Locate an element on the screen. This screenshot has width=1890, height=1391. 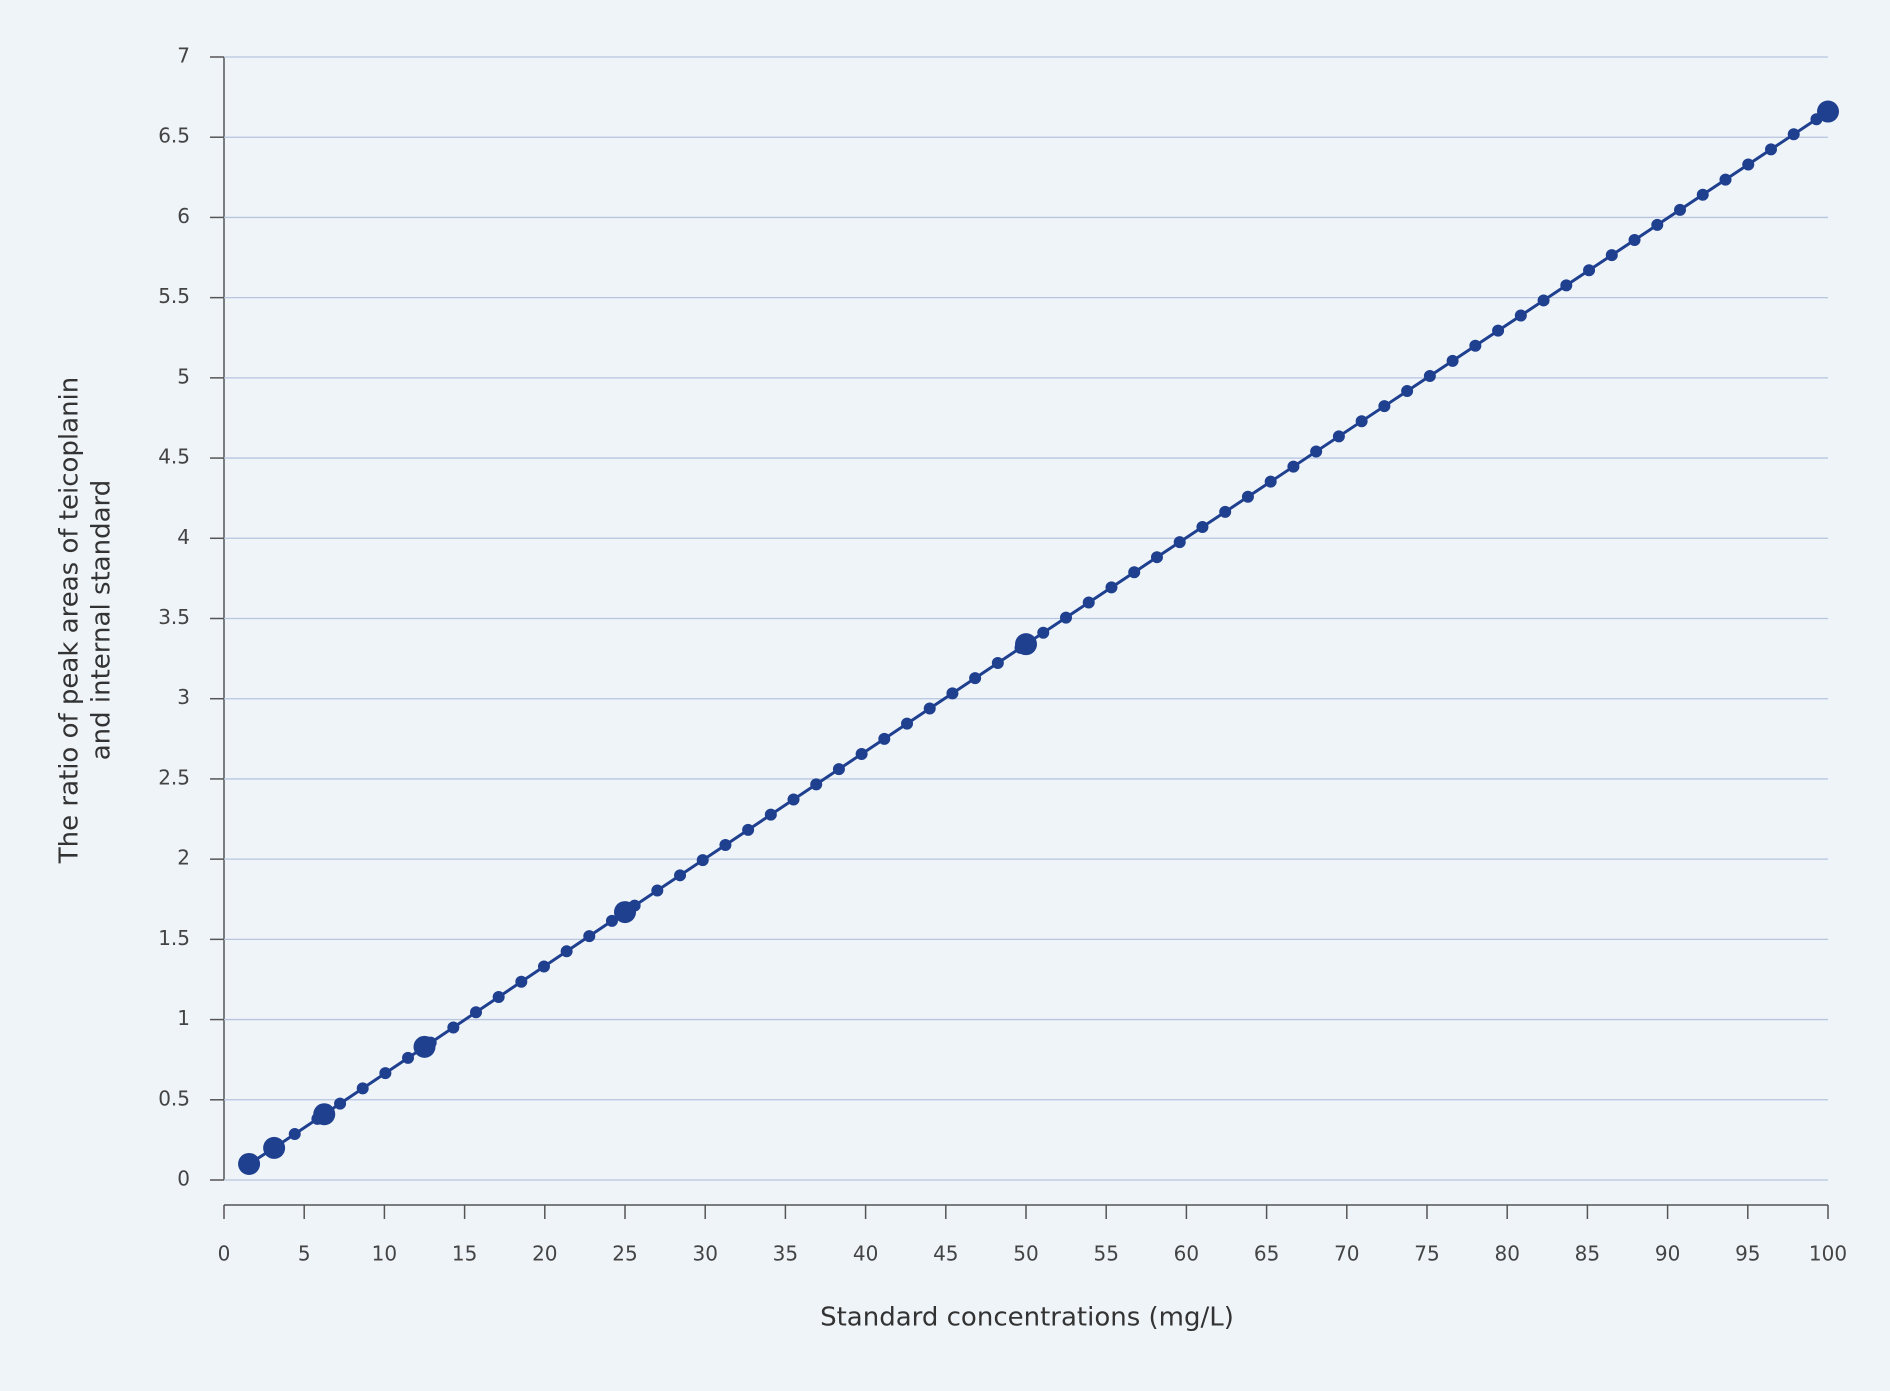
y-tick-label: 4.5 is located at coordinates (174, 457).